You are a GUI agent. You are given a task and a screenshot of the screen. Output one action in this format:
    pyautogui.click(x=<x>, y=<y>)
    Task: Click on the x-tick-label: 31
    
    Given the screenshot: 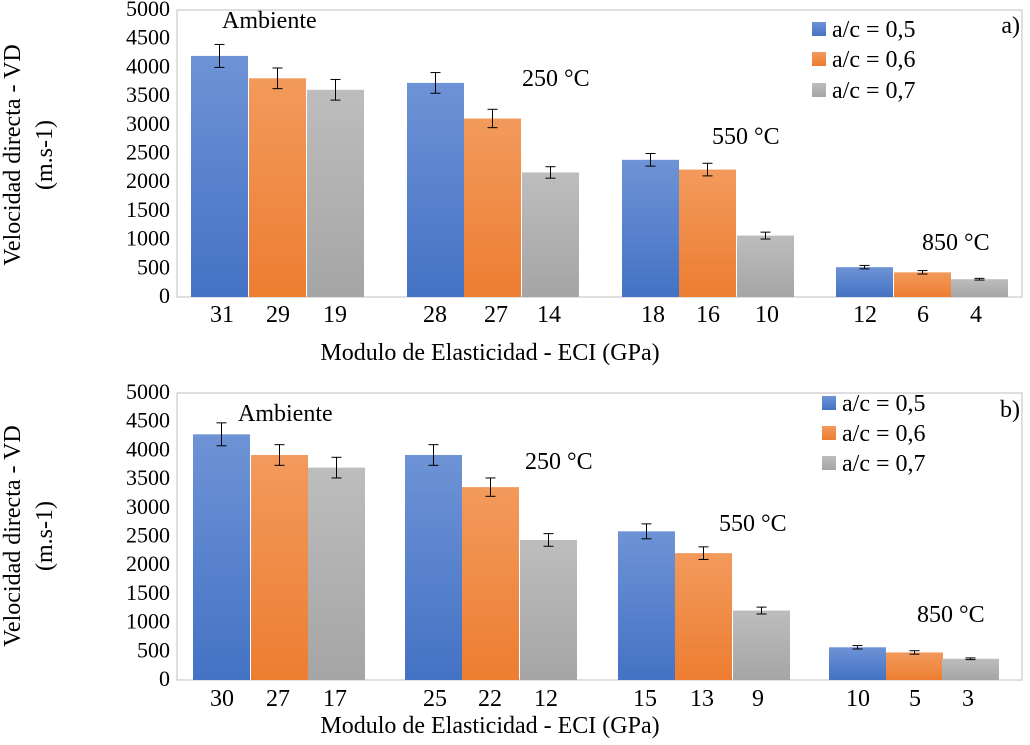 What is the action you would take?
    pyautogui.click(x=222, y=315)
    